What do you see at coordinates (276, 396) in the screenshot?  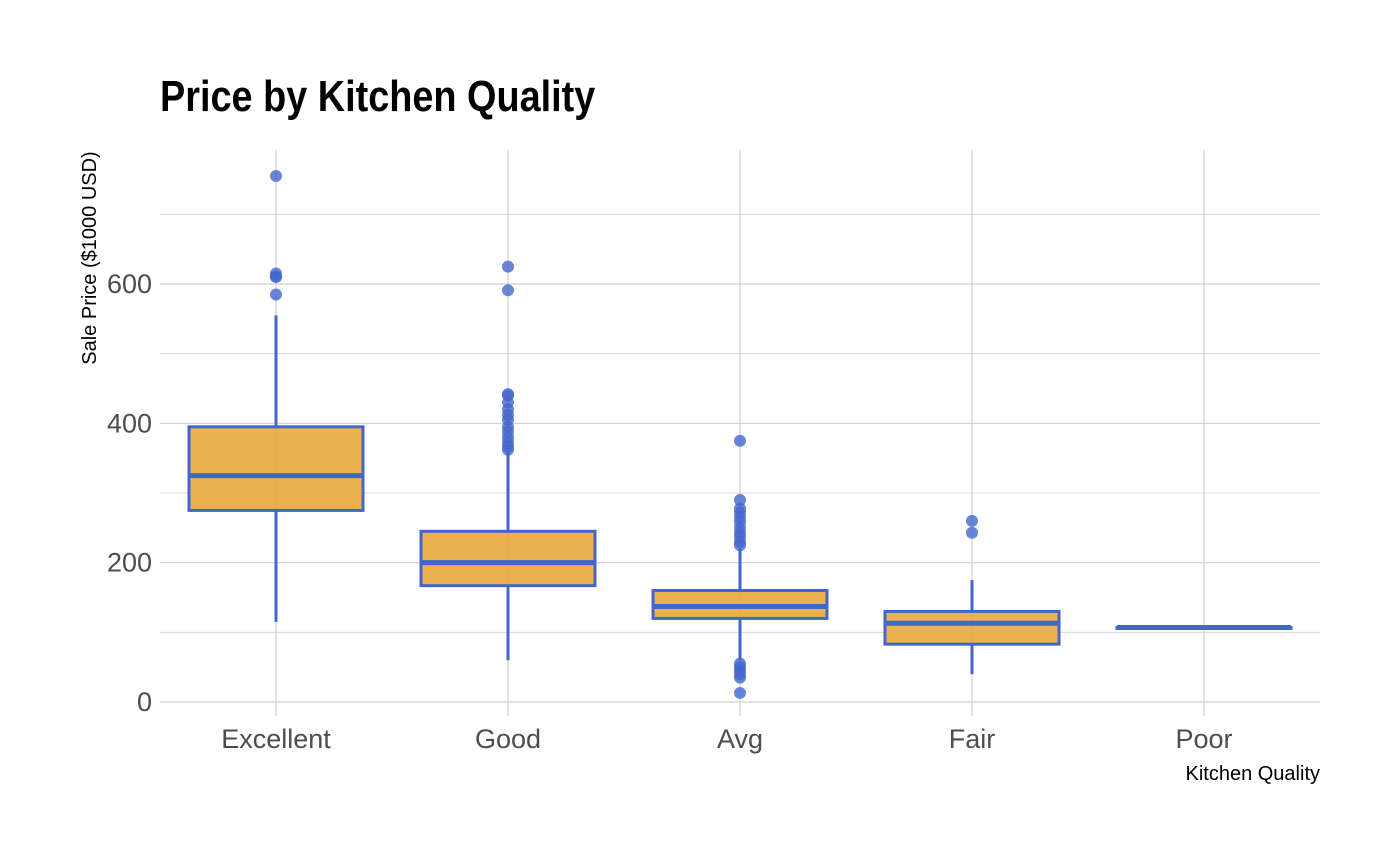 I see `box-excellent` at bounding box center [276, 396].